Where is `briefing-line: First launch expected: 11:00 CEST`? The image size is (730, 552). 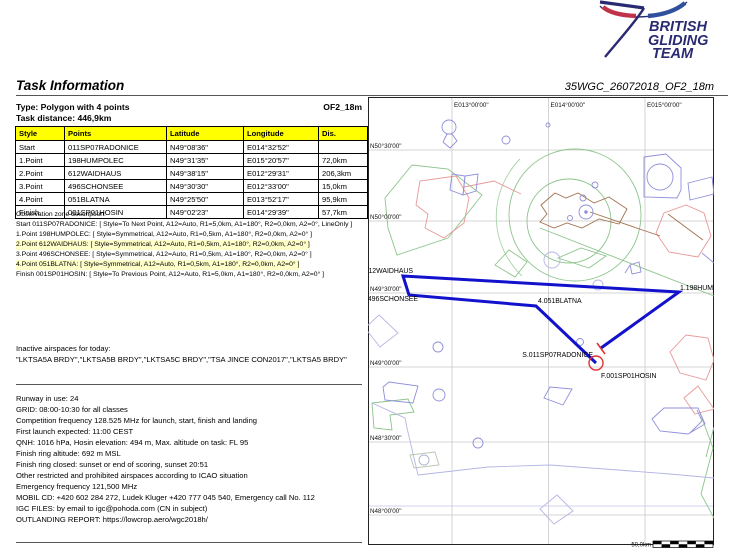 briefing-line: First launch expected: 11:00 CEST is located at coordinates (75, 431).